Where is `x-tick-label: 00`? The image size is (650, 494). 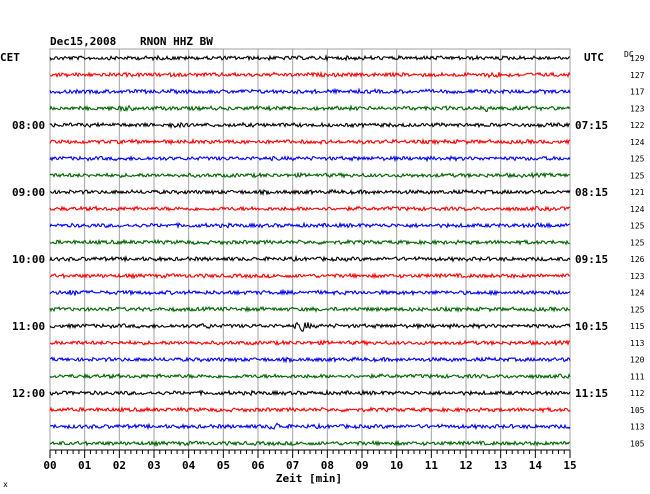 x-tick-label: 00 is located at coordinates (49, 465).